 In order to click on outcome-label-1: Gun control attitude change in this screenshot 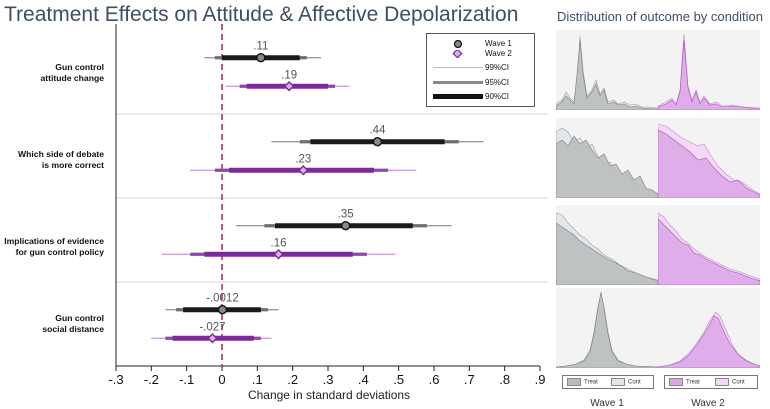, I will do `click(52, 73)`.